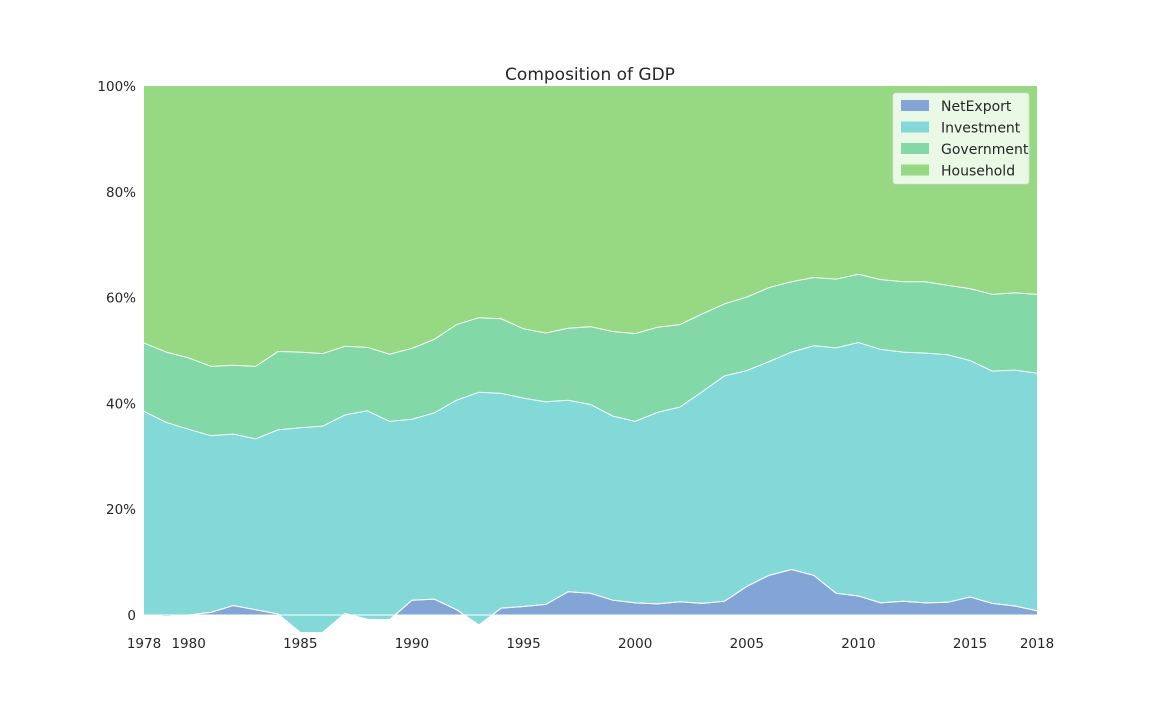  What do you see at coordinates (858, 644) in the screenshot?
I see `x-tick-label: 2010` at bounding box center [858, 644].